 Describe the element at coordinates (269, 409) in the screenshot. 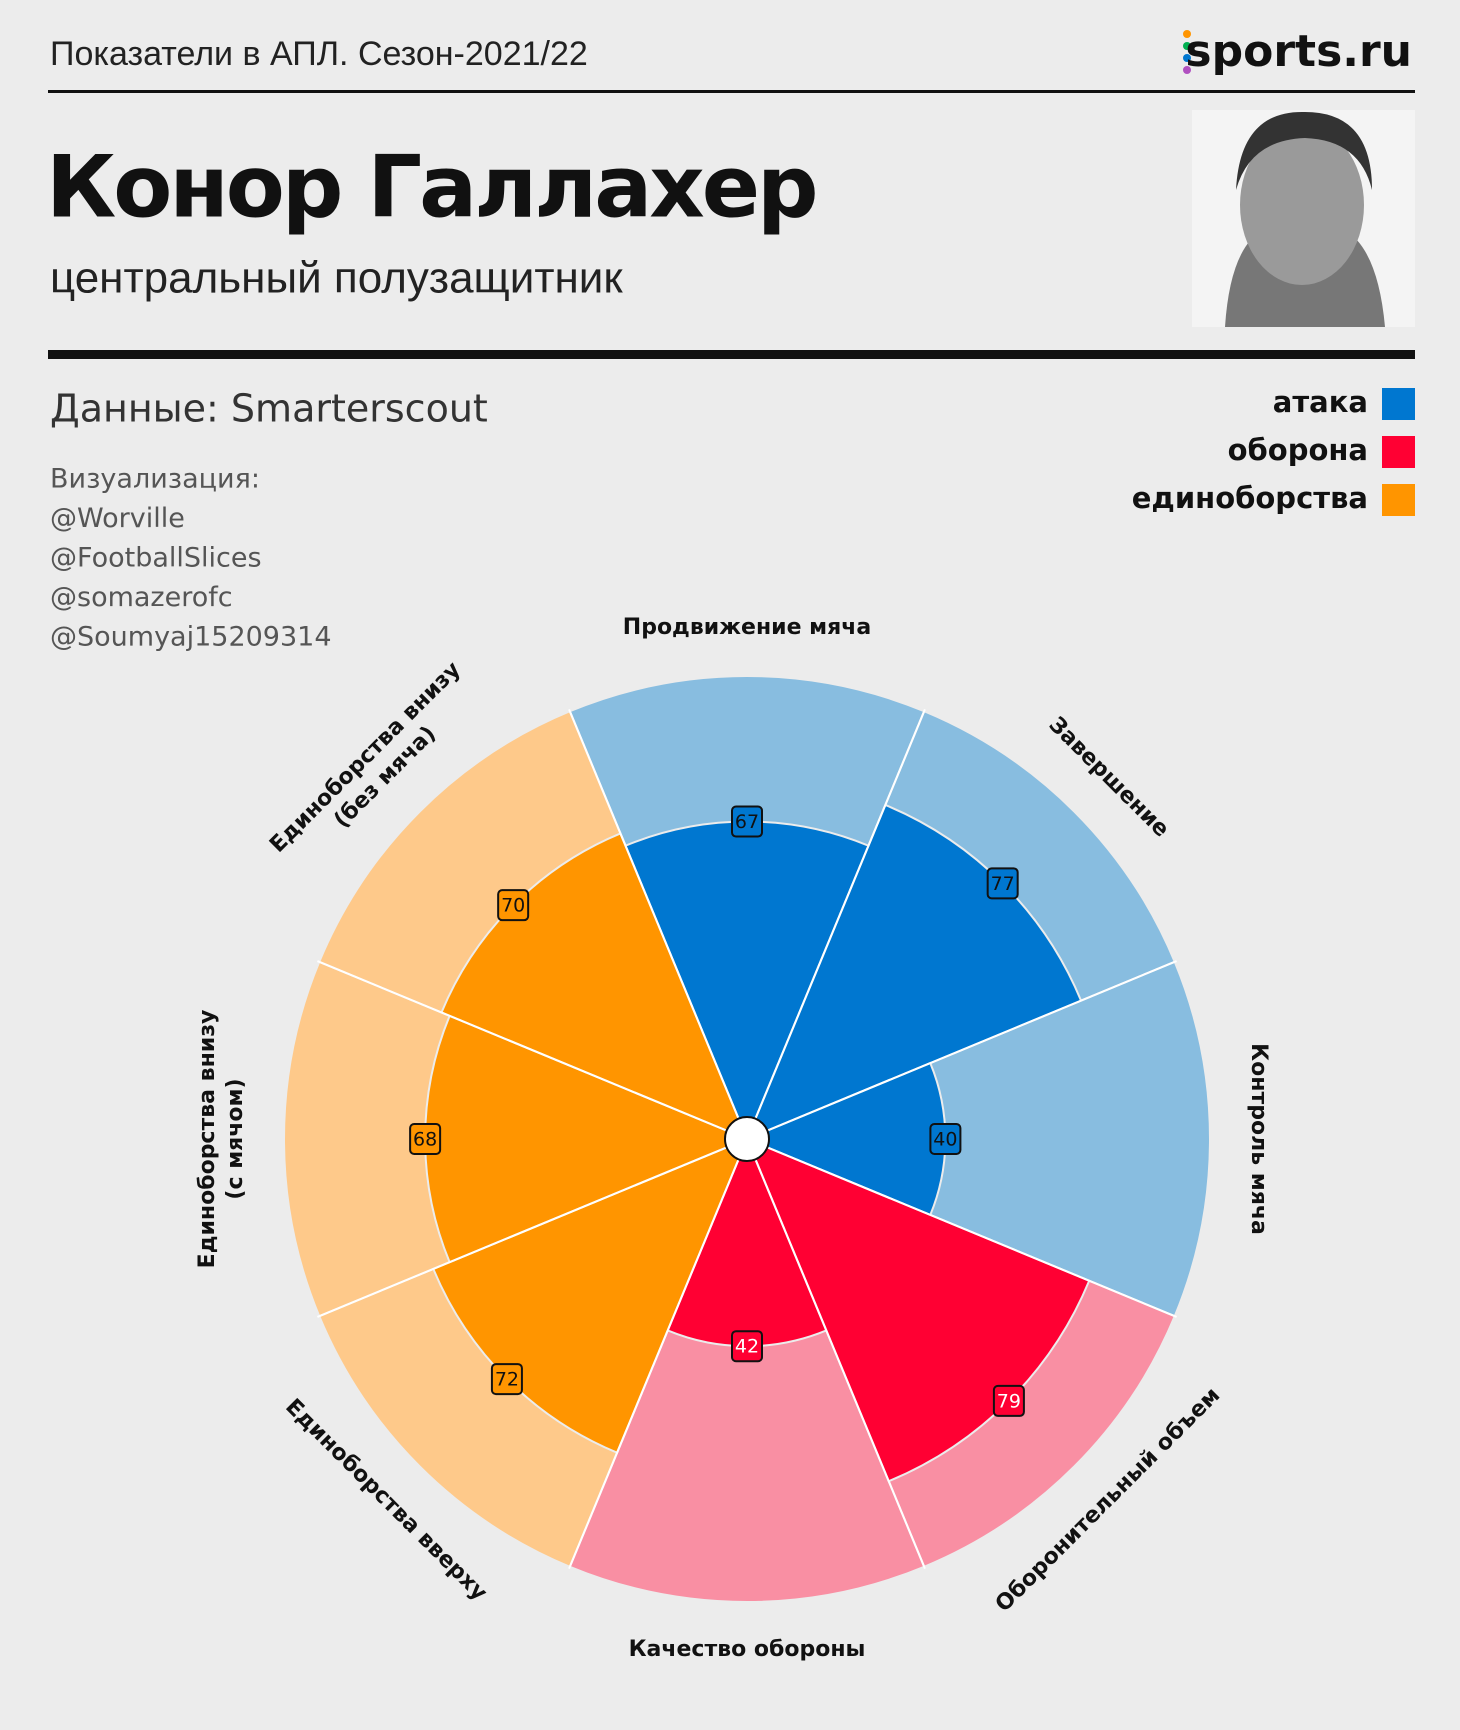

I see `source: Данные: Smarterscout` at that location.